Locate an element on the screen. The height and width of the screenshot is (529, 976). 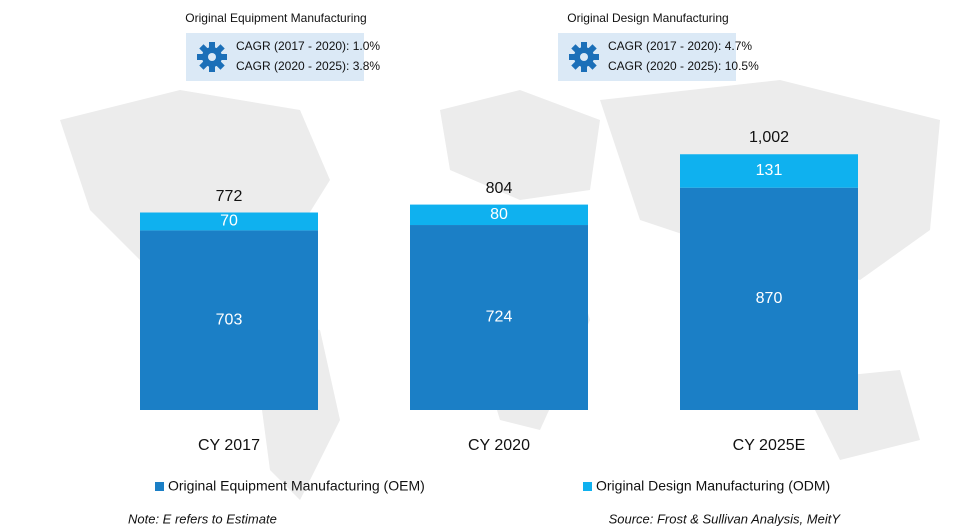
total-label: 1,002 is located at coordinates (769, 137).